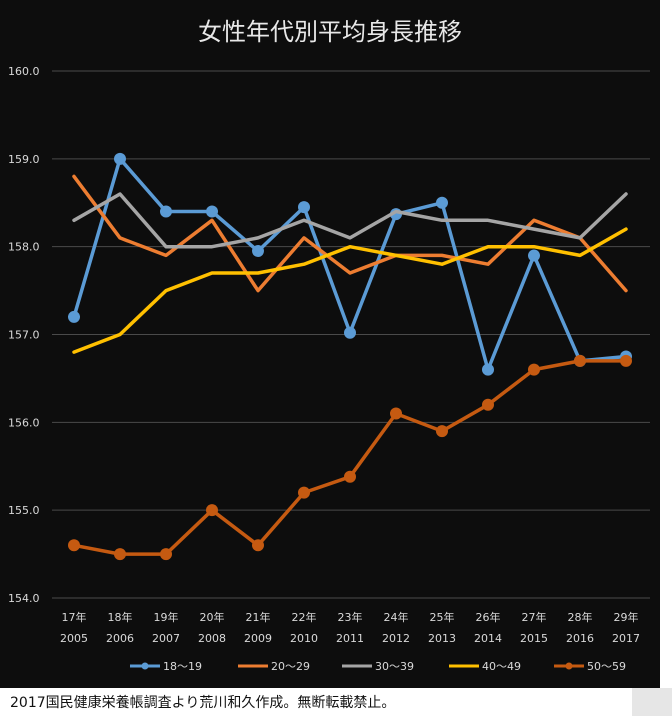  I want to click on x-tick-label-era: 19年, so click(166, 617).